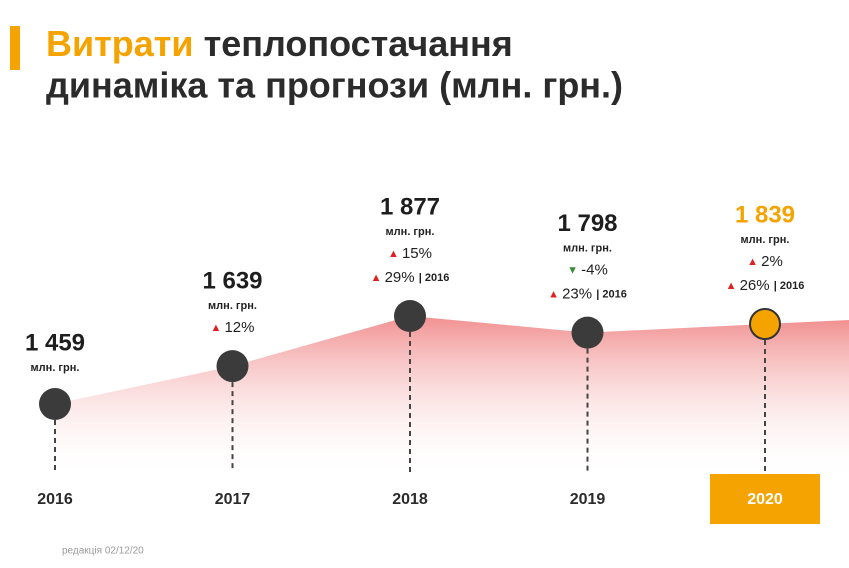  Describe the element at coordinates (807, 400) in the screenshot. I see `area-extension` at that location.